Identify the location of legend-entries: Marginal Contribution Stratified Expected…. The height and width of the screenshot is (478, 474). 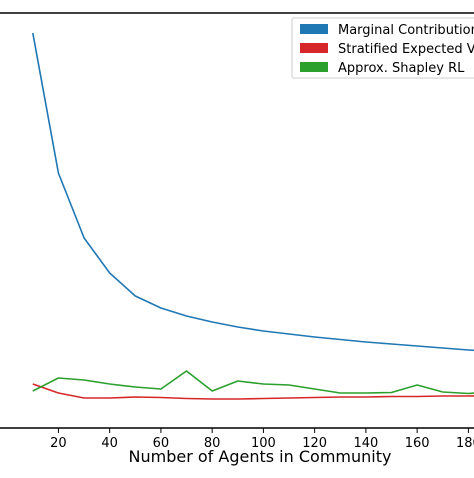
(387, 49).